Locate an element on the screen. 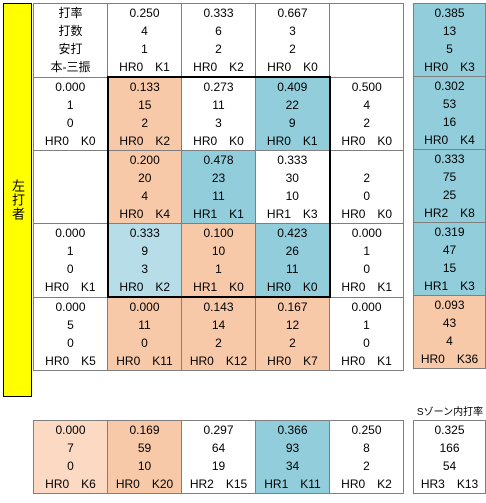  cell-hr-k: HR0 K6 is located at coordinates (70, 484).